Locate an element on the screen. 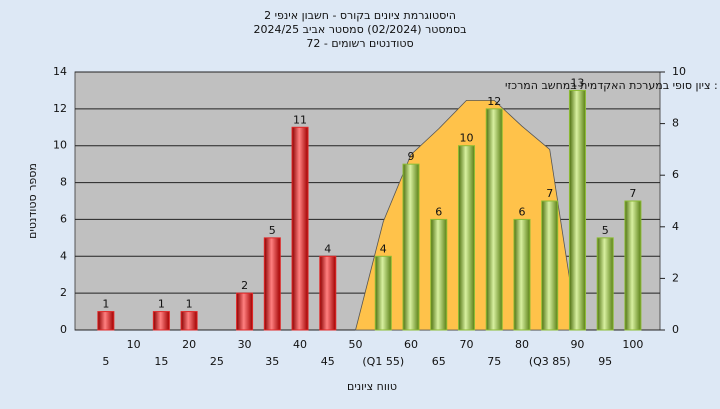 This screenshot has width=720, height=409. value-label: 13 is located at coordinates (577, 82).